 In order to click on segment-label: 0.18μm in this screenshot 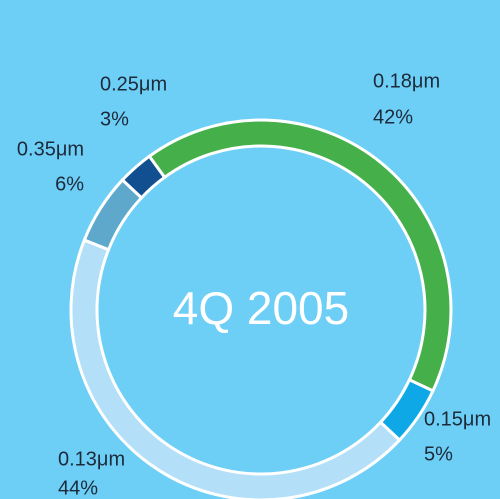, I will do `click(406, 81)`.